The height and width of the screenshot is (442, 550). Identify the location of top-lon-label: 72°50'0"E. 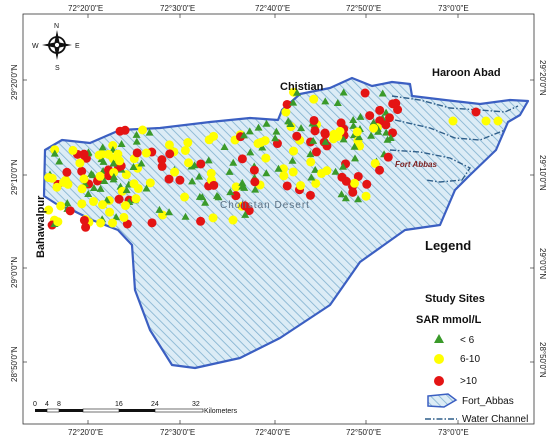
(363, 8).